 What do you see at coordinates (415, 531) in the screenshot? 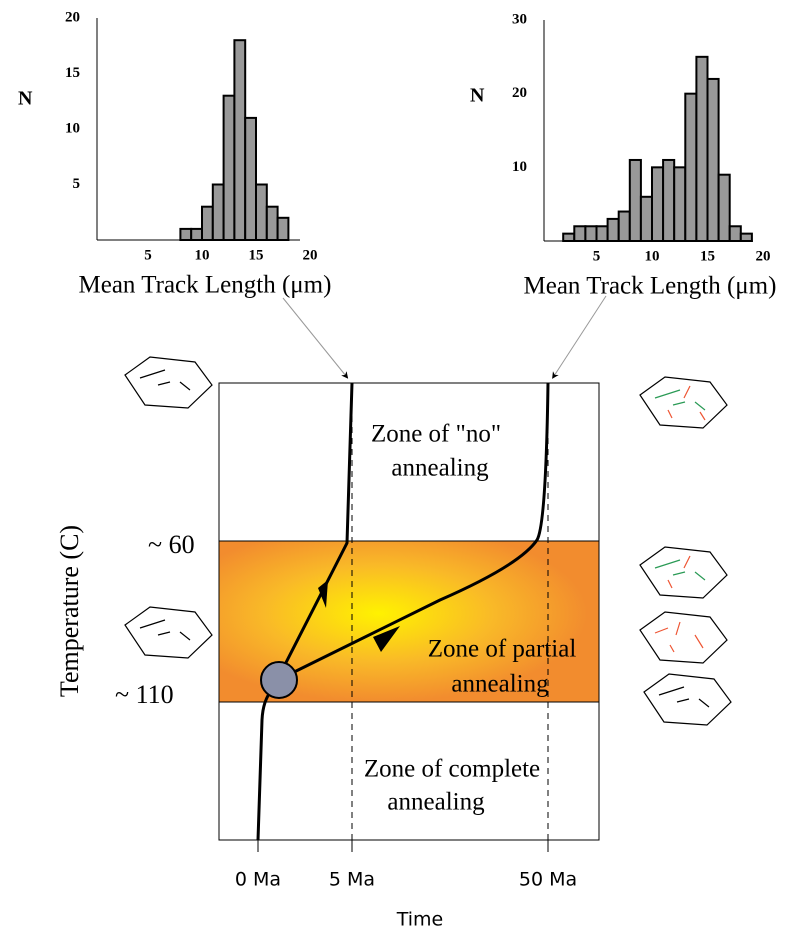
I see `cooling-path-slow` at bounding box center [415, 531].